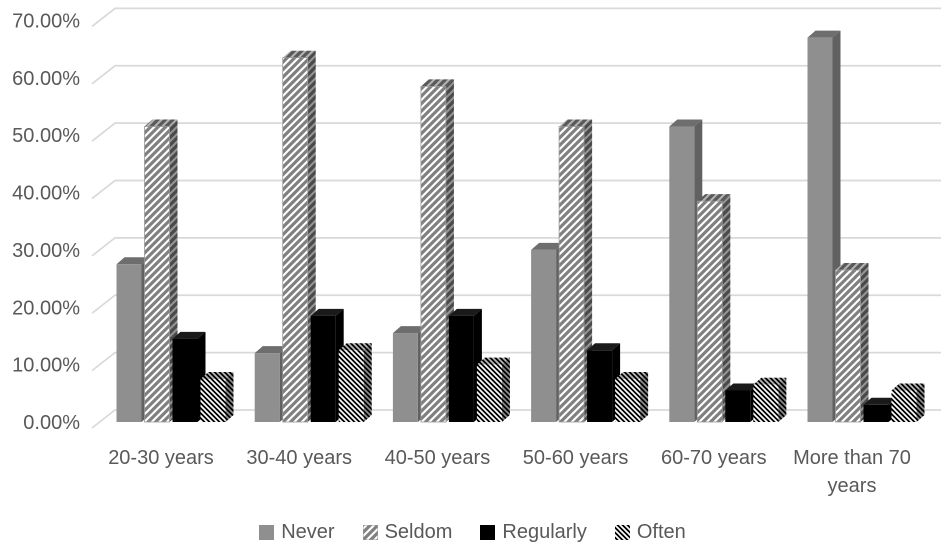 The image size is (945, 557). I want to click on y-tick-label: 40.00%, so click(46, 194).